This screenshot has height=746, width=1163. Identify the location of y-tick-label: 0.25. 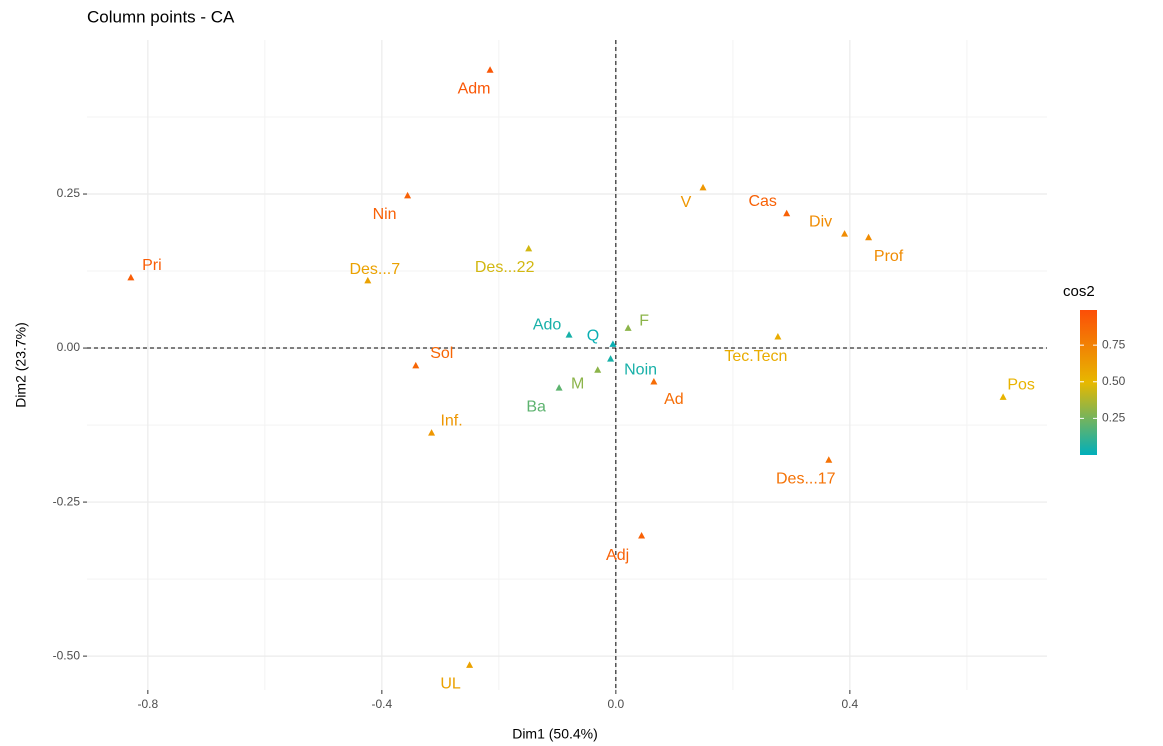
(69, 193).